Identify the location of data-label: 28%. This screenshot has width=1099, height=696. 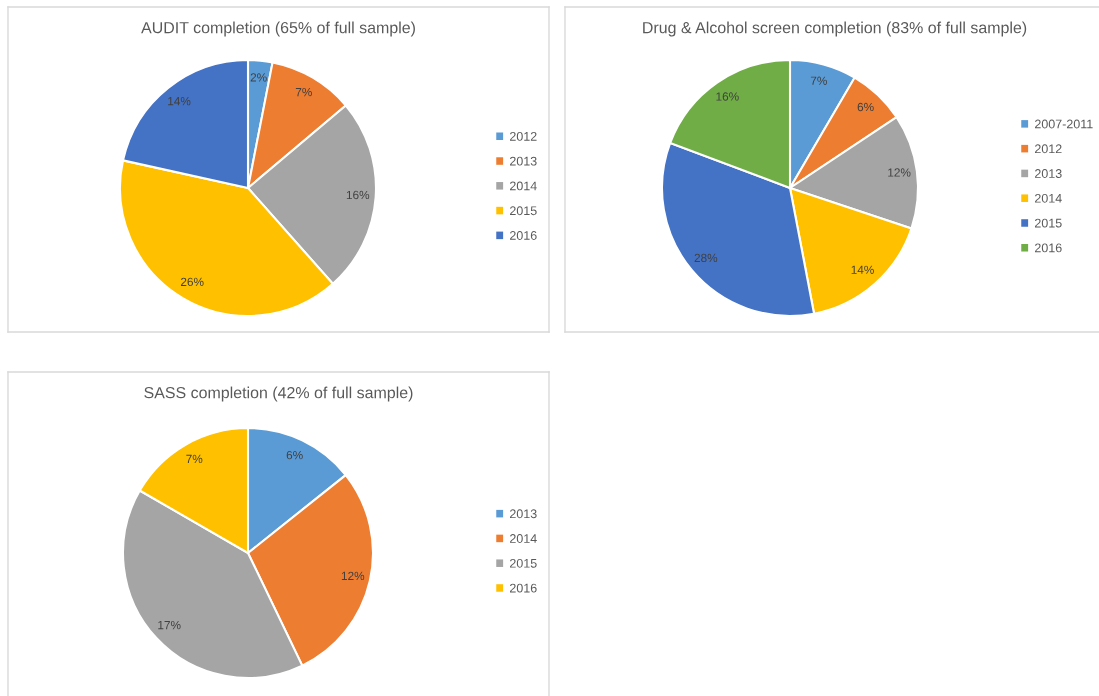
(706, 258).